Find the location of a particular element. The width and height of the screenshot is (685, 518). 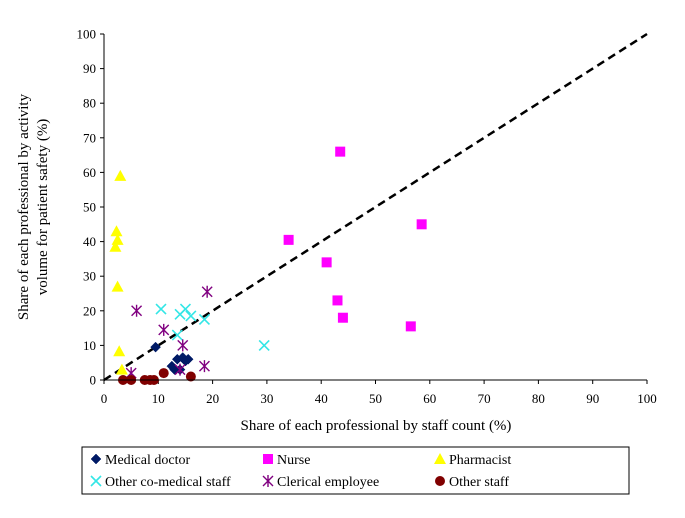

legend-marker-nurse is located at coordinates (268, 459).